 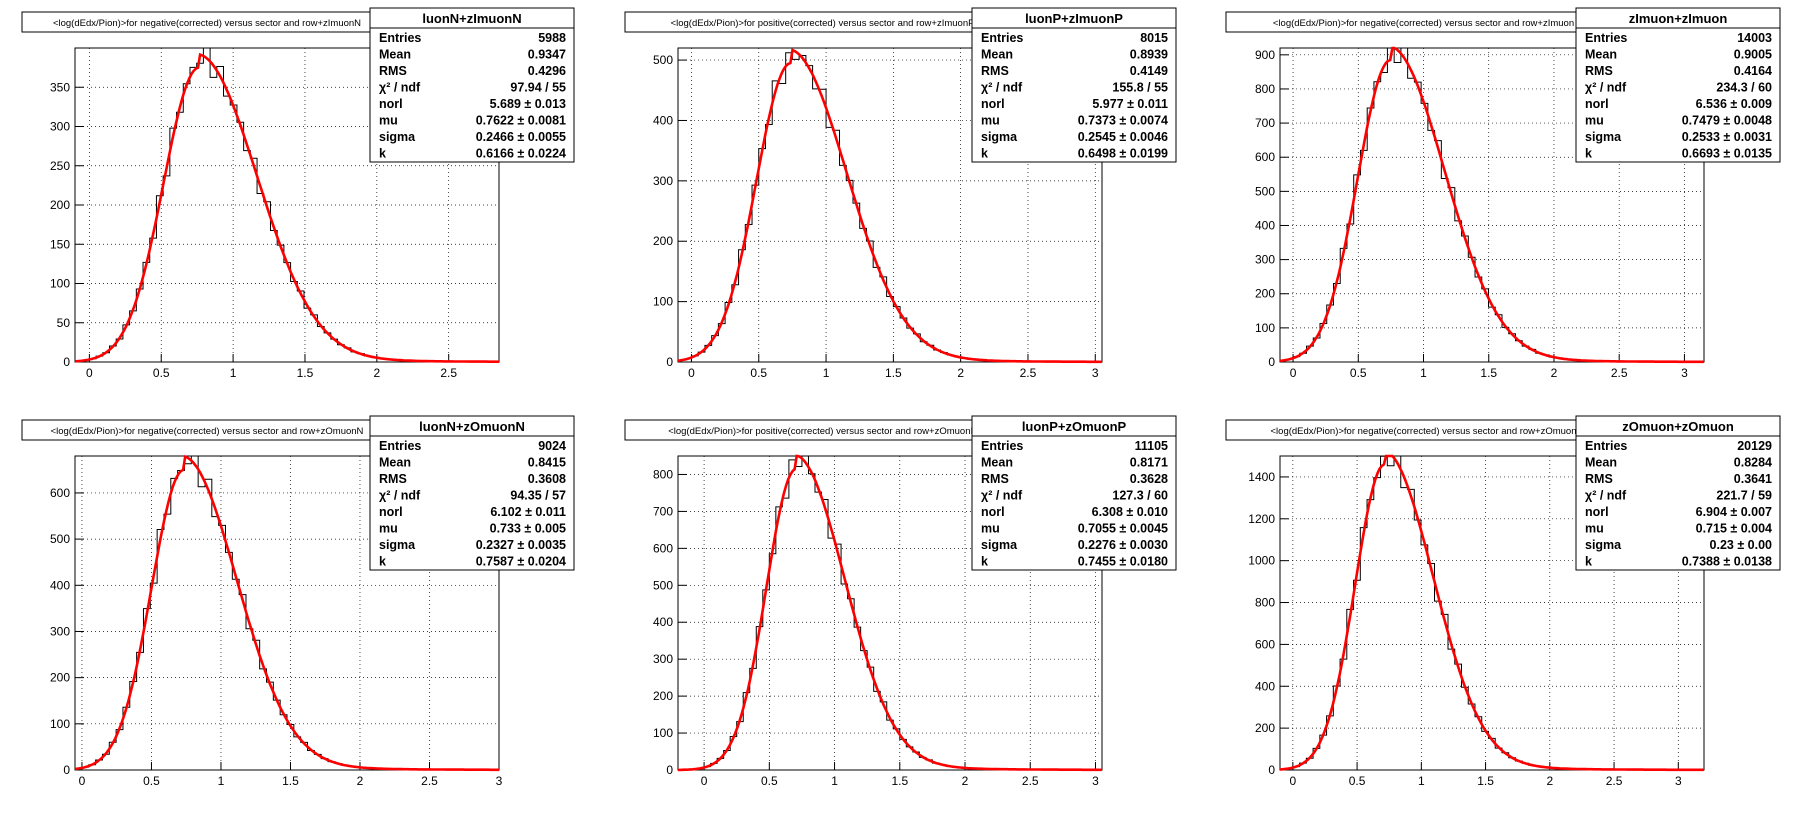 I want to click on stats-value: 0.7388 ± 0.0138, so click(x=1727, y=562).